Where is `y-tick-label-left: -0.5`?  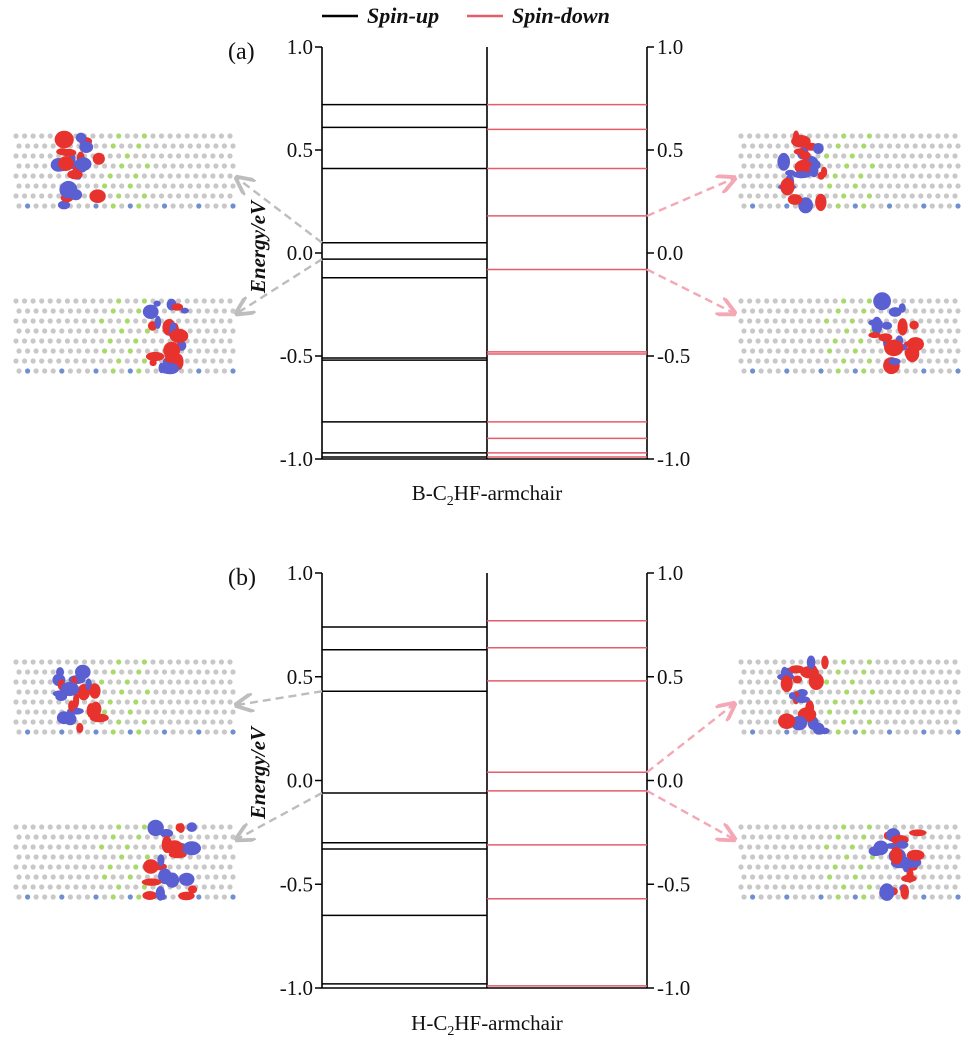 y-tick-label-left: -0.5 is located at coordinates (296, 884).